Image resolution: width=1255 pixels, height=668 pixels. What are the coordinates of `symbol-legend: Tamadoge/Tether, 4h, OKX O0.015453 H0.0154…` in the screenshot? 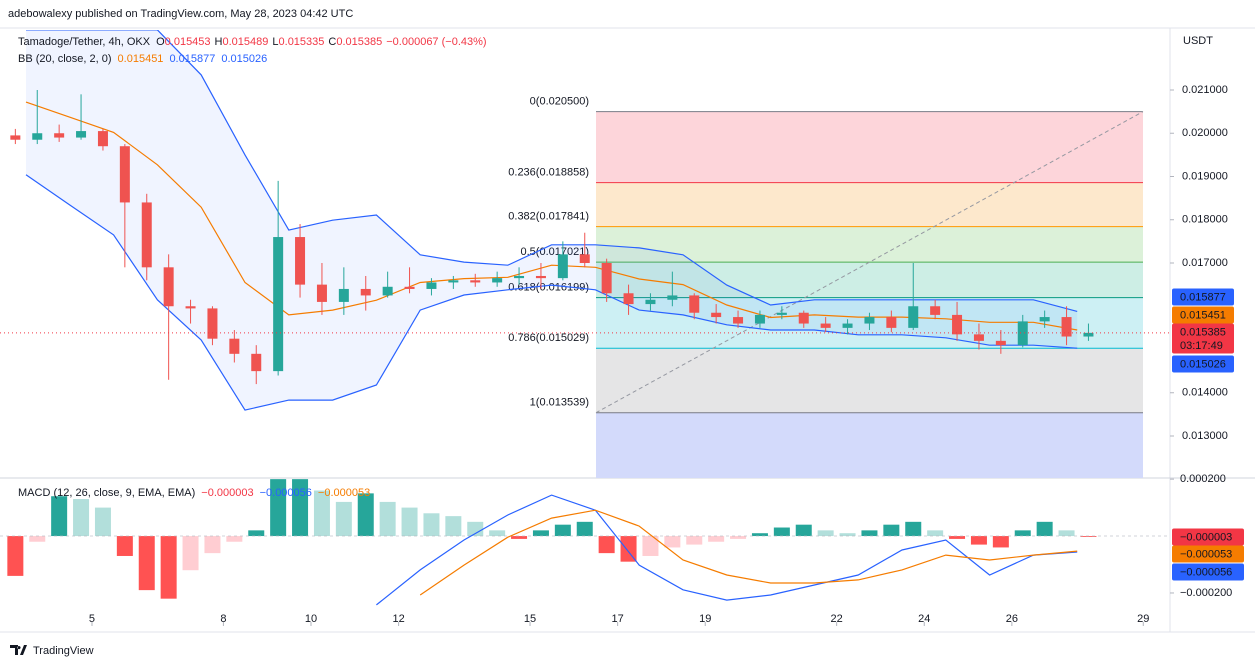 It's located at (252, 42).